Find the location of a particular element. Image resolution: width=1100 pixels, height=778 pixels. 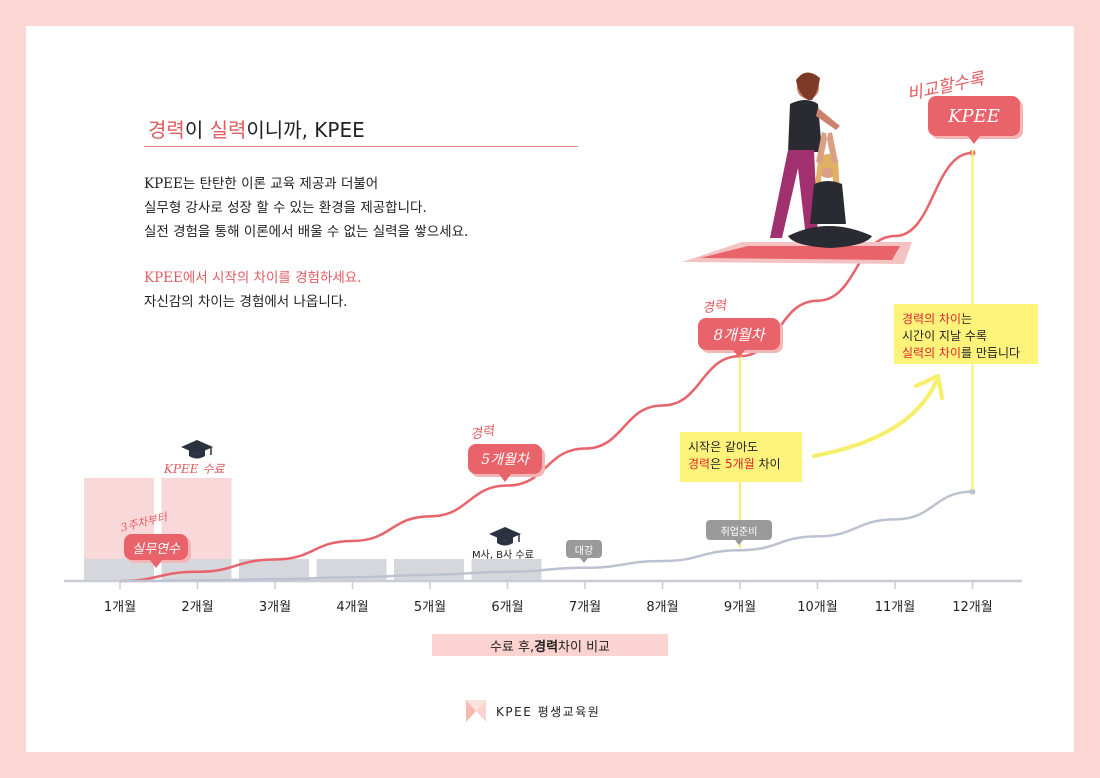

top-tag: KPEE is located at coordinates (974, 120).